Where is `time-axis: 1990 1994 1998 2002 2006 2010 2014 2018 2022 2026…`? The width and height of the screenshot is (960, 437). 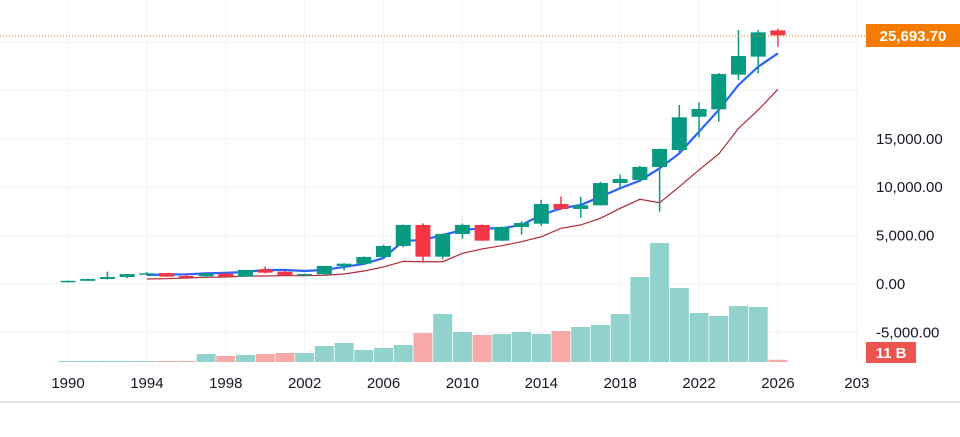 time-axis: 1990 1994 1998 2002 2006 2010 2014 2018 2022 2026… is located at coordinates (460, 383).